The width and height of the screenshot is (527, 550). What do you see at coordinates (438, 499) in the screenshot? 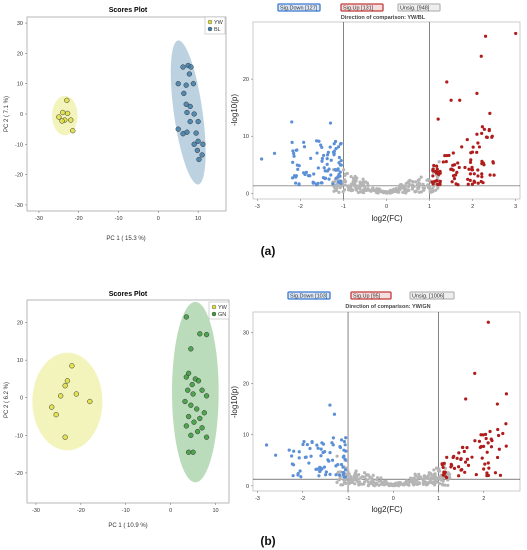
I see `x-tick-label: 1` at bounding box center [438, 499].